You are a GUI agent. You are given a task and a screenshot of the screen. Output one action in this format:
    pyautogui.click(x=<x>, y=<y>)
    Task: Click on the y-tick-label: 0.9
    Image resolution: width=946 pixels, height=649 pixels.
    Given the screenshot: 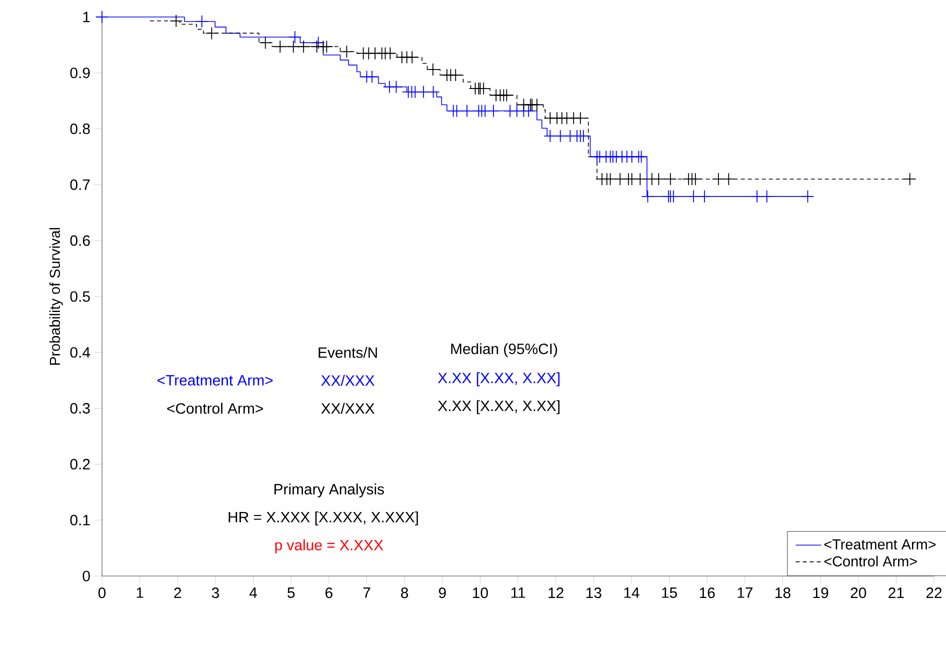 What is the action you would take?
    pyautogui.click(x=80, y=73)
    